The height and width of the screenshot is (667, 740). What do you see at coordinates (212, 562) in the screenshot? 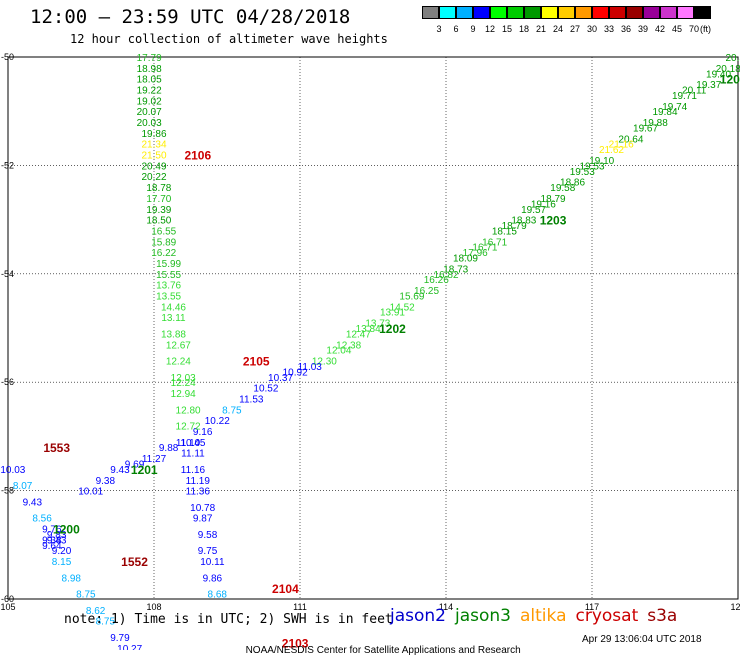
I see `wave-height-label: 10.11` at bounding box center [212, 562].